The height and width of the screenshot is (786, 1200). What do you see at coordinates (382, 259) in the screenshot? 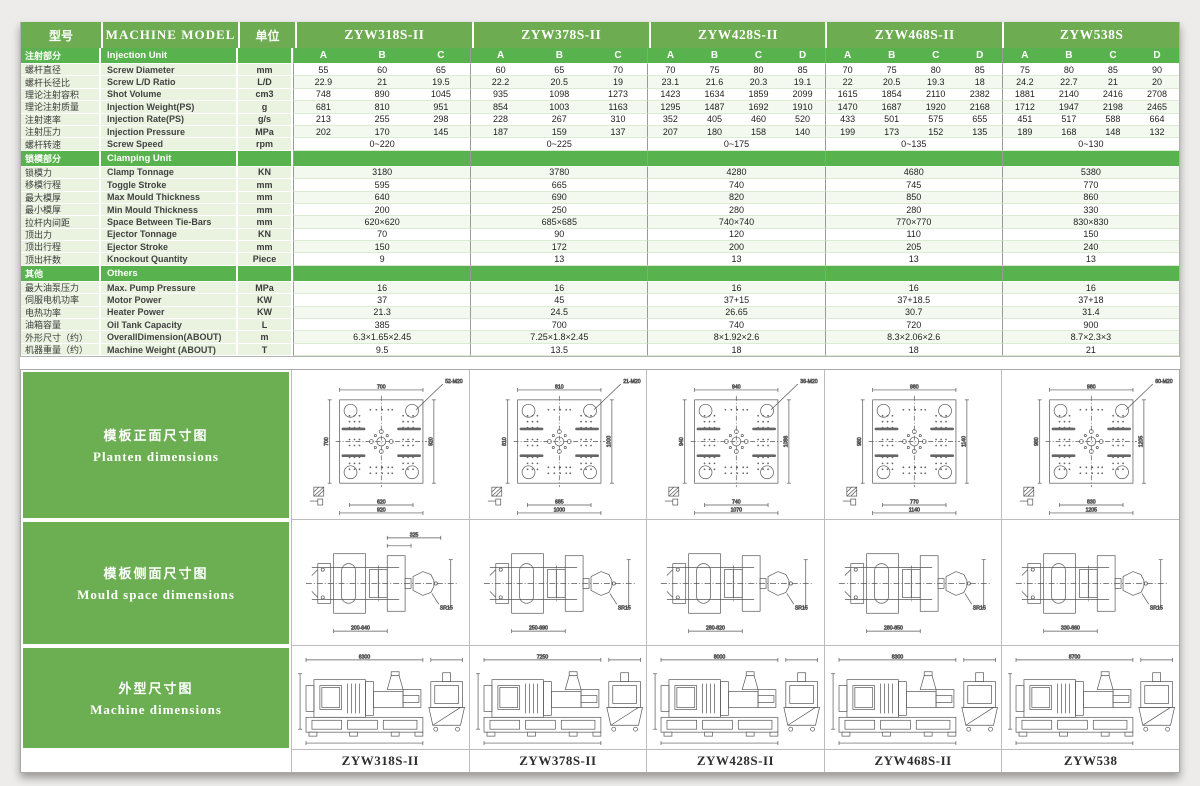
I see `value-cell-merged: 9` at bounding box center [382, 259].